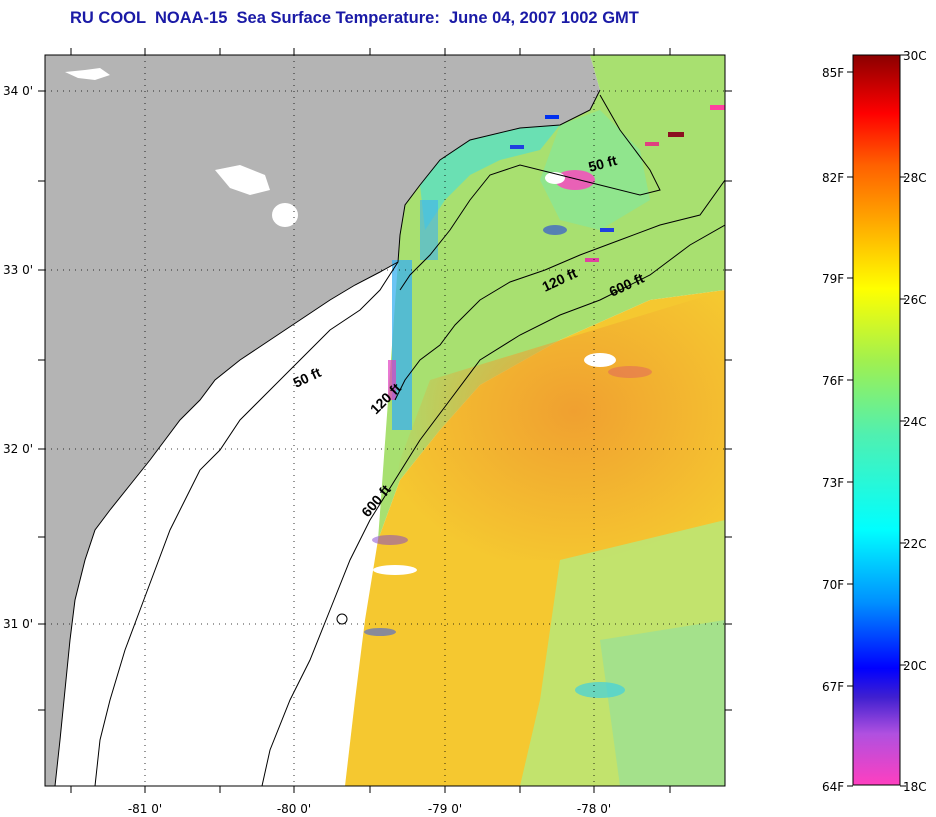 The width and height of the screenshot is (936, 817). What do you see at coordinates (18, 270) in the screenshot?
I see `lat-label: 33 0'` at bounding box center [18, 270].